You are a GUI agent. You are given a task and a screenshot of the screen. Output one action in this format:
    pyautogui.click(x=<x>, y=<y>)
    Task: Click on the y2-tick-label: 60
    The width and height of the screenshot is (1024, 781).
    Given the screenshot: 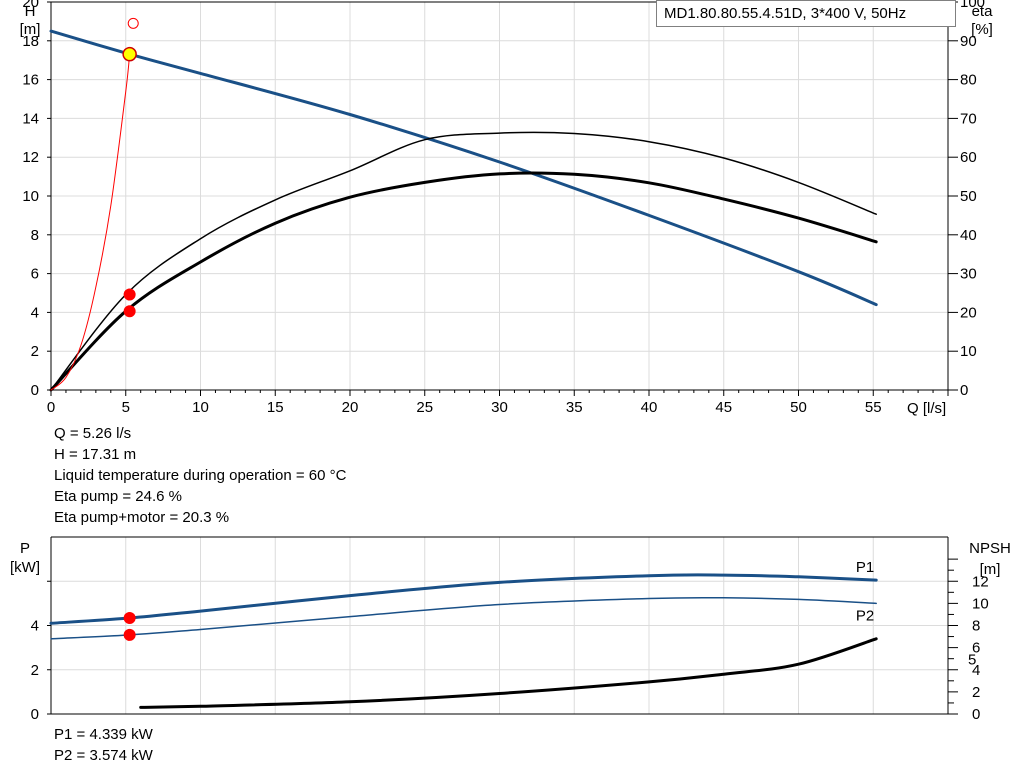 What is the action you would take?
    pyautogui.click(x=968, y=157)
    